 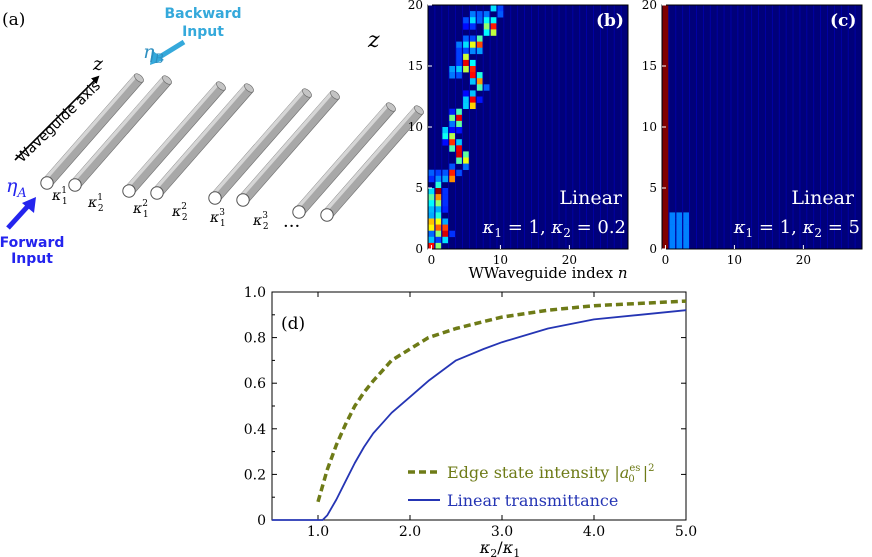 What do you see at coordinates (21, 213) in the screenshot?
I see `forward-input-arrow` at bounding box center [21, 213].